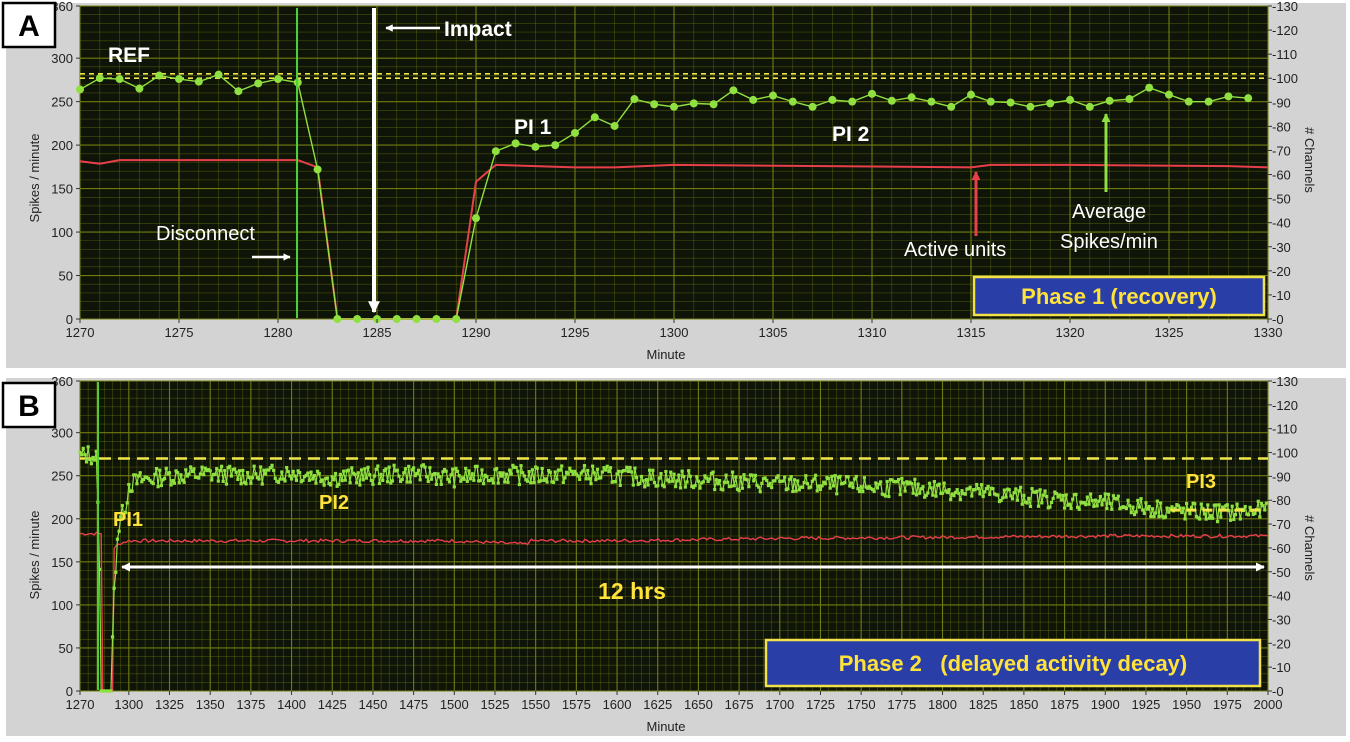 This screenshot has height=742, width=1350. I want to click on y2-tick-label: -90, so click(1281, 102).